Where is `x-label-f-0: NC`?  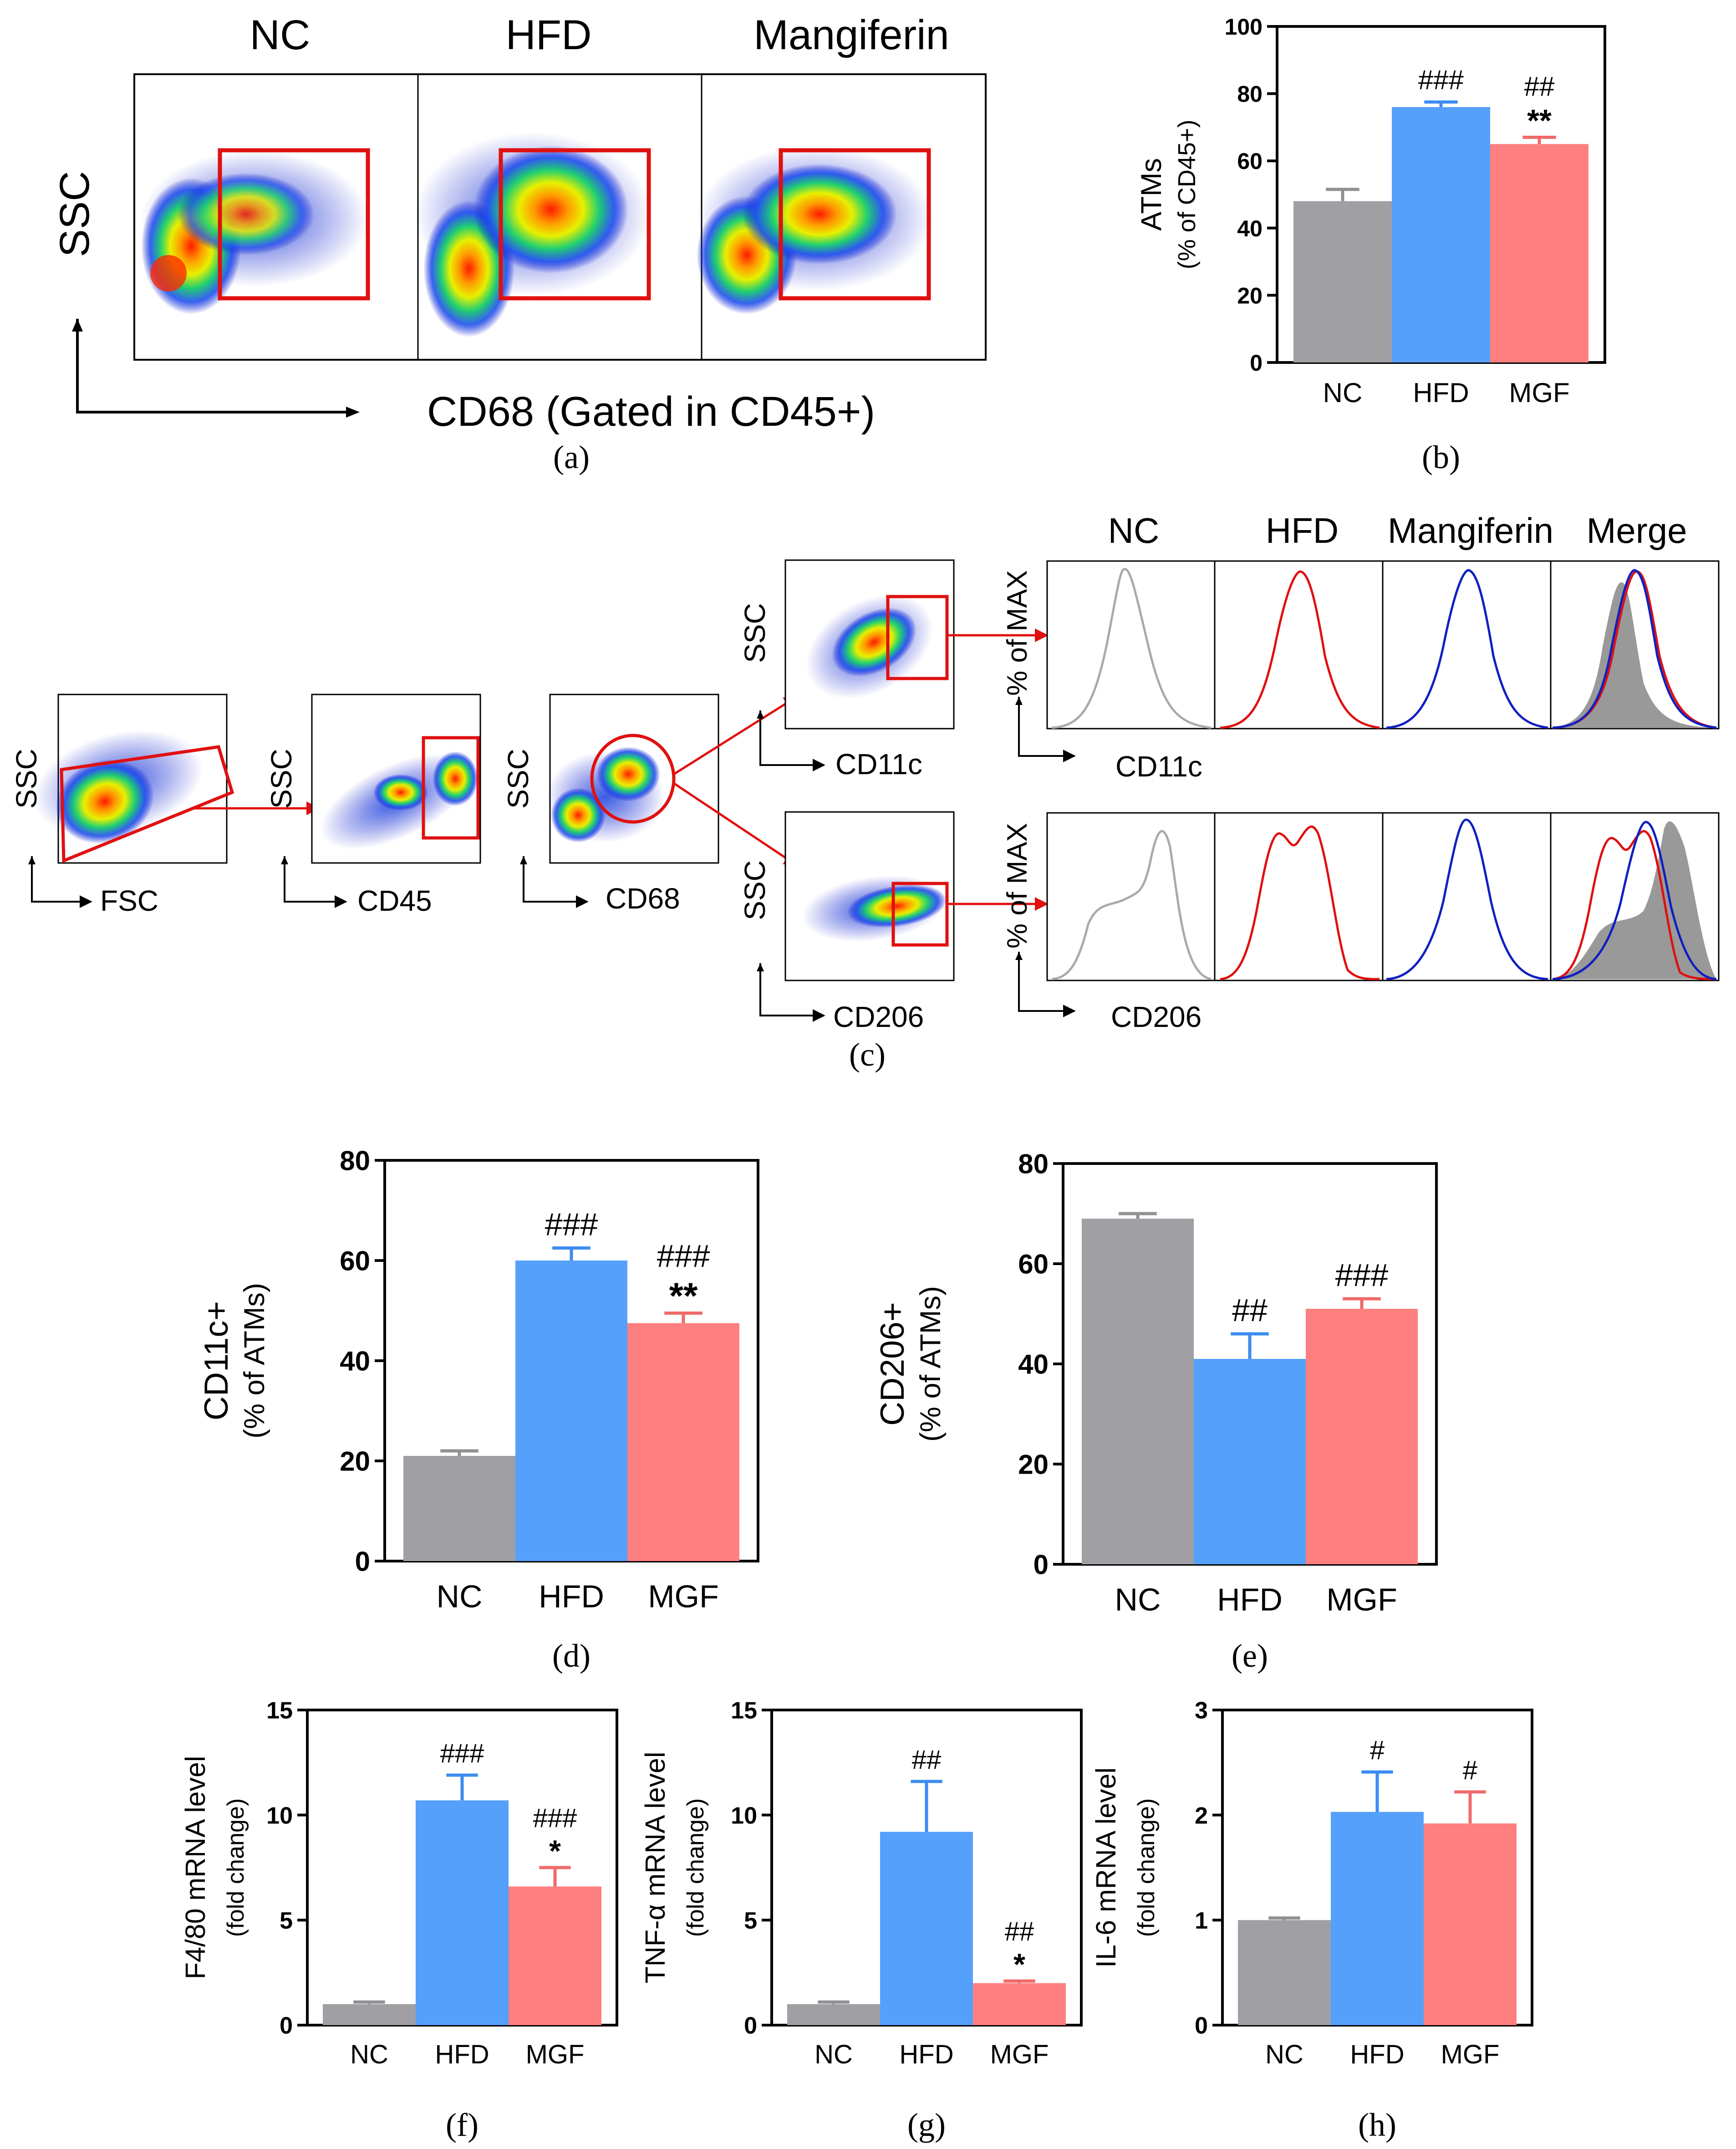
x-label-f-0: NC is located at coordinates (369, 2054).